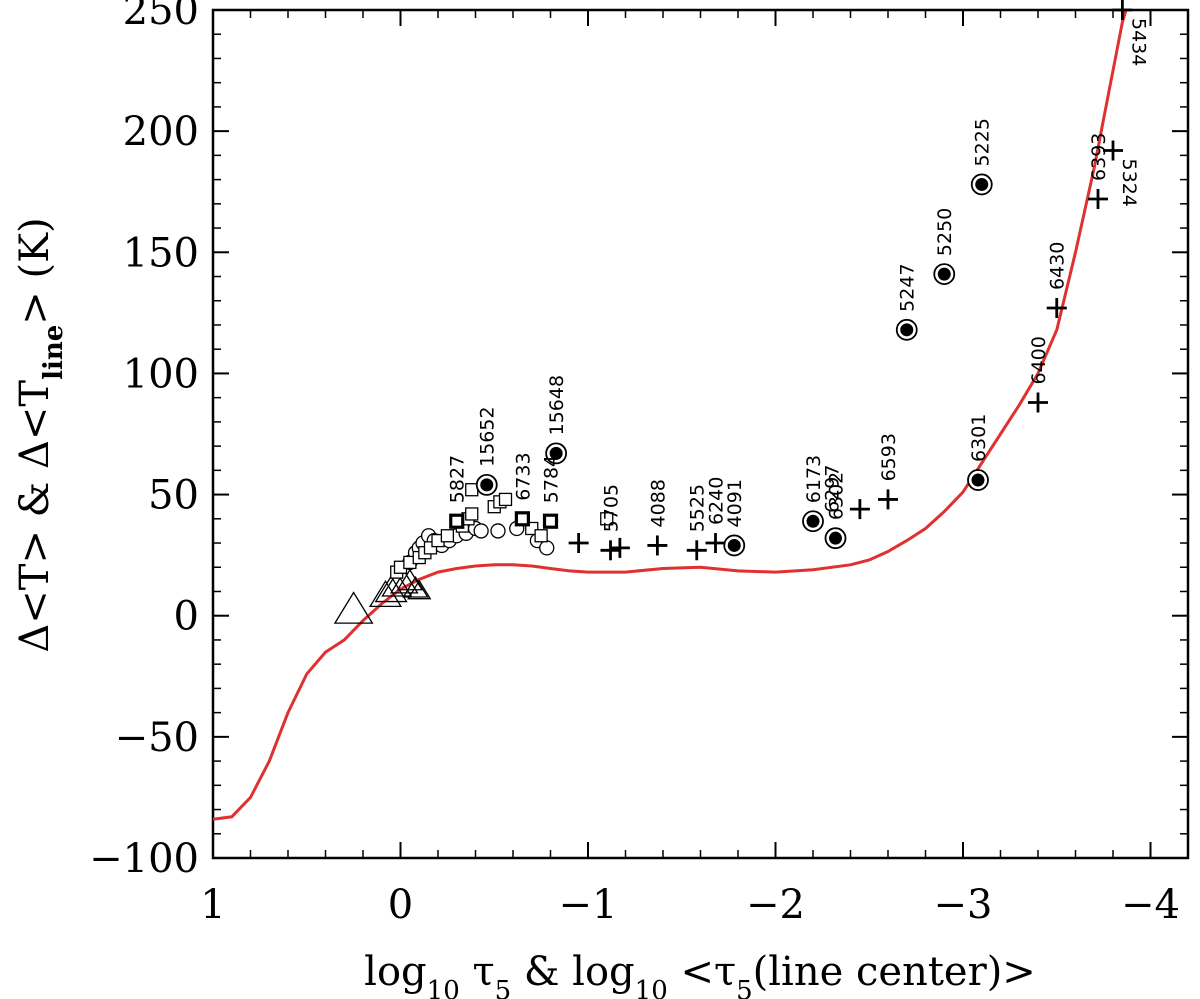 The width and height of the screenshot is (1200, 999). Describe the element at coordinates (963, 905) in the screenshot. I see `x-tick-label: −3` at that location.